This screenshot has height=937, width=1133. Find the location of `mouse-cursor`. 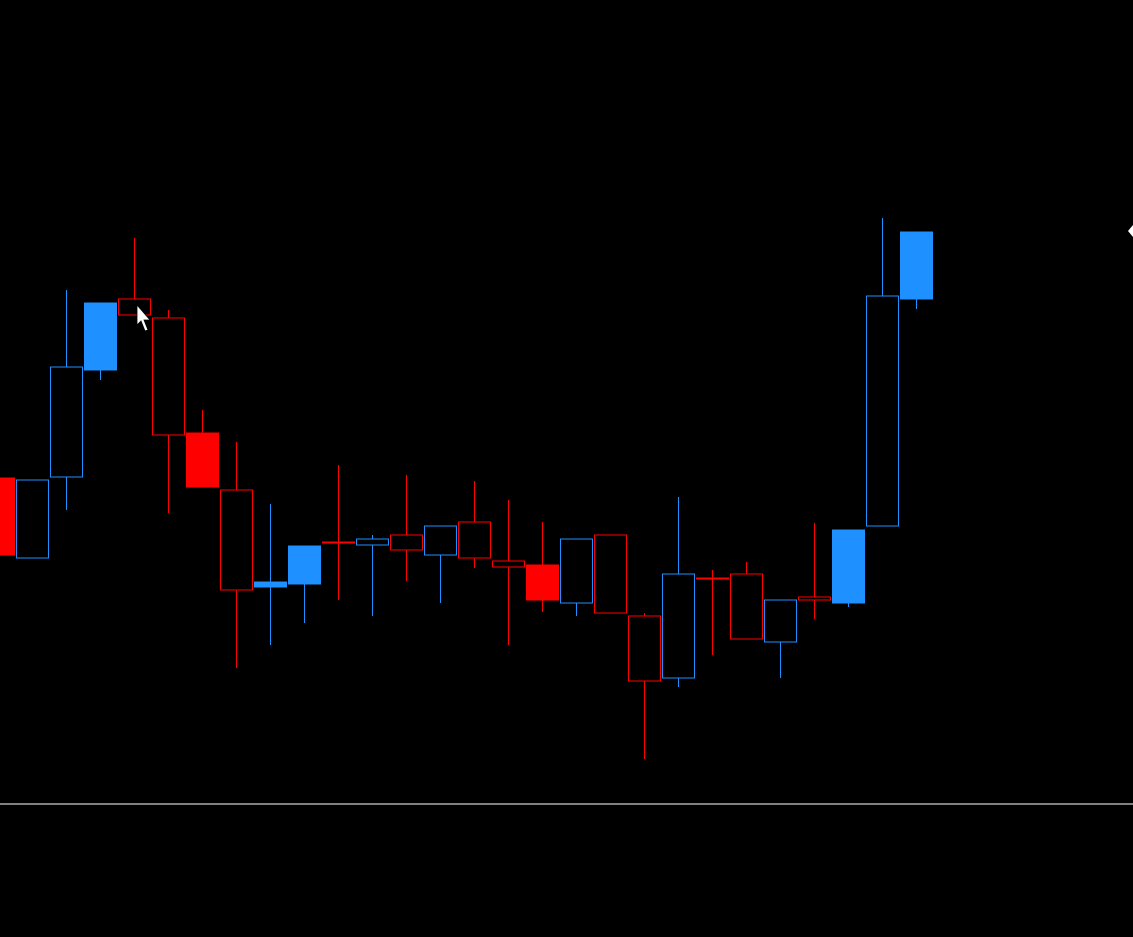

mouse-cursor is located at coordinates (143, 317).